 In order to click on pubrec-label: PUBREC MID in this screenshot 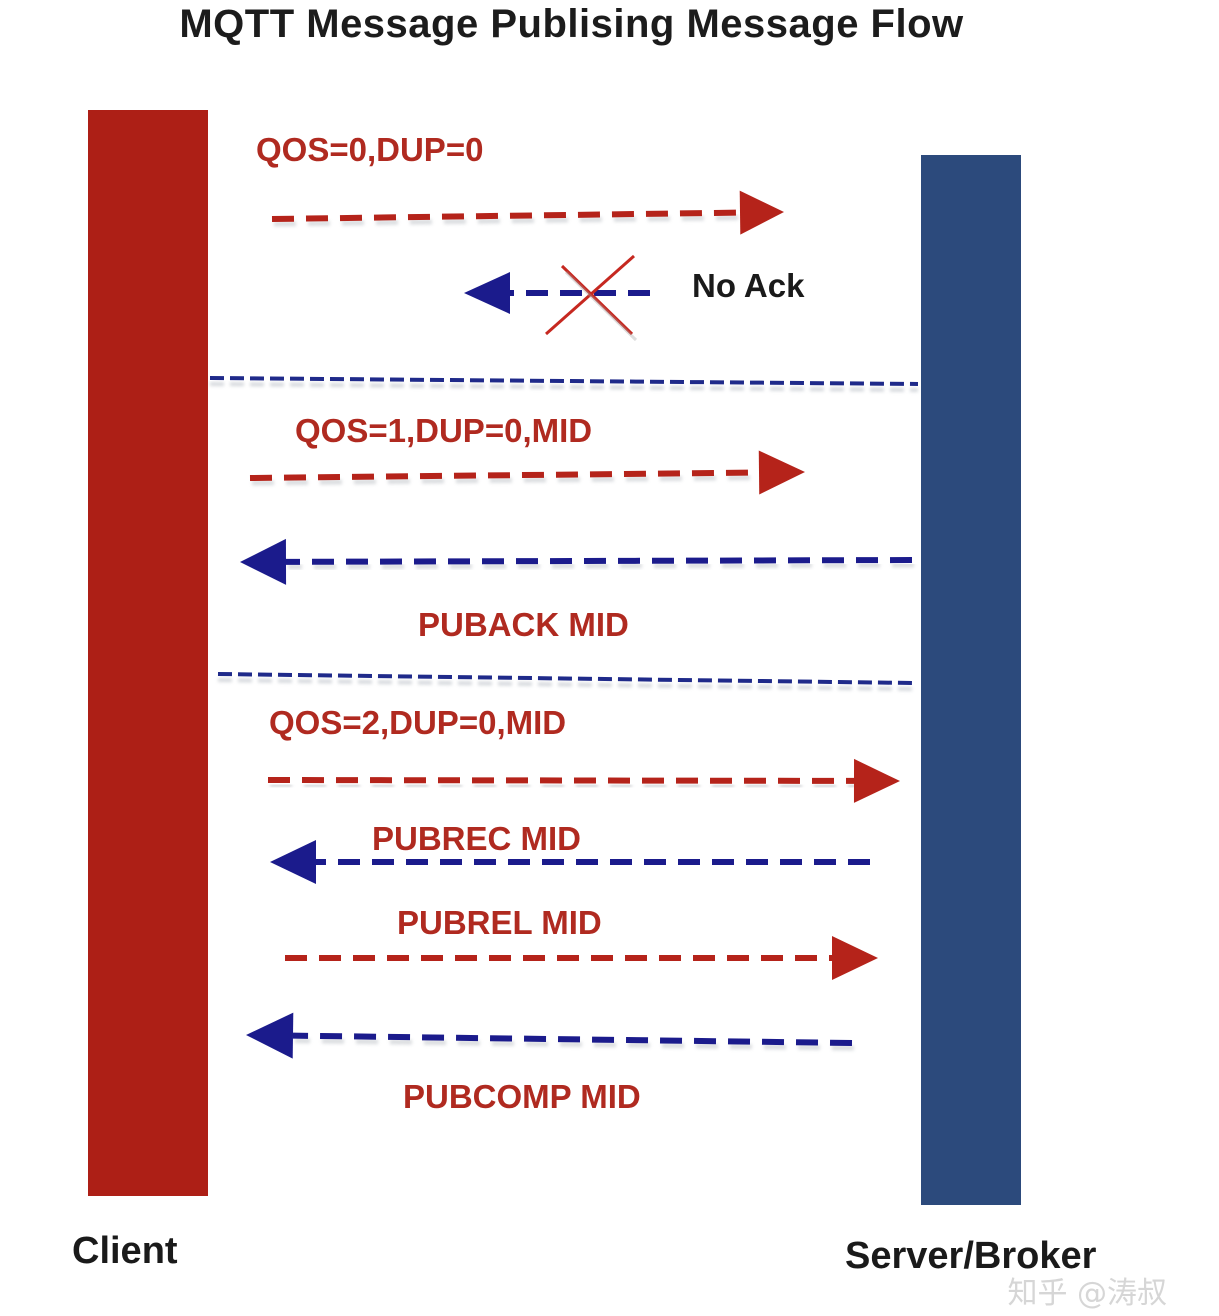, I will do `click(477, 838)`.